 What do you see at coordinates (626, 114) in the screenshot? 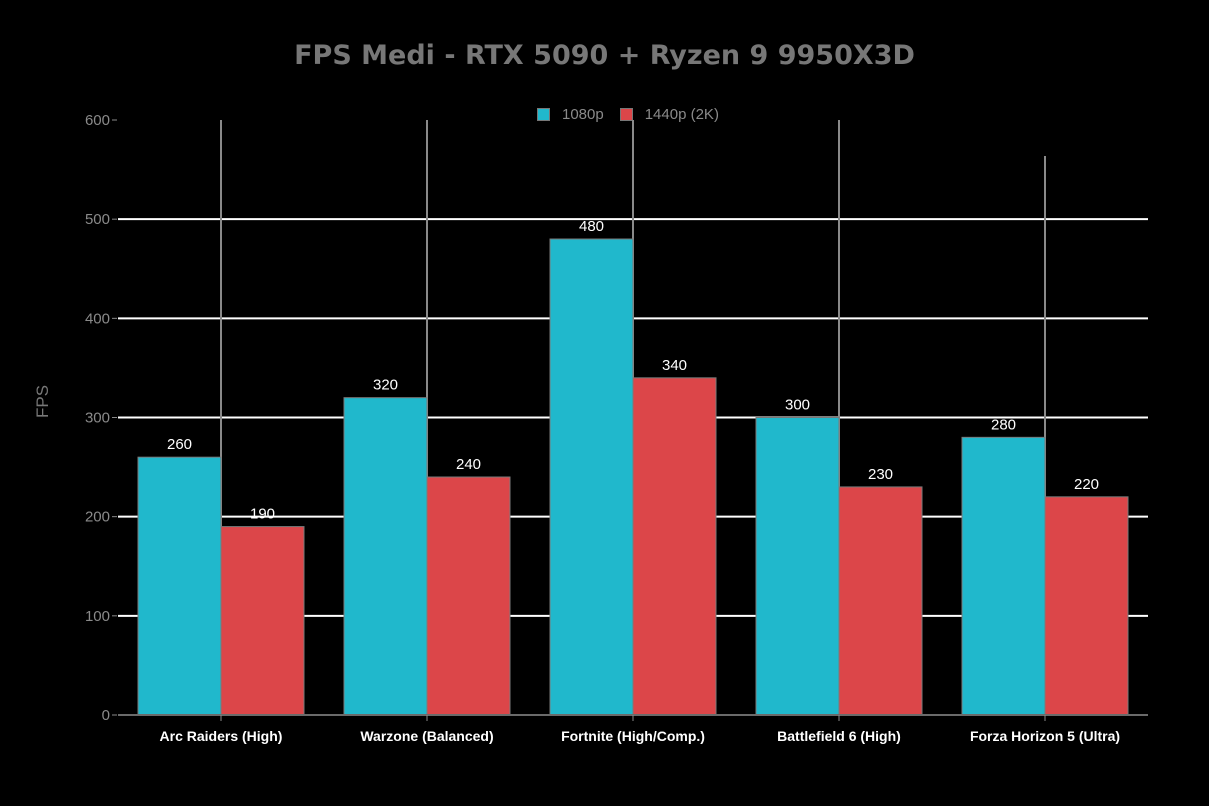
I see `legend-swatch-1440p` at bounding box center [626, 114].